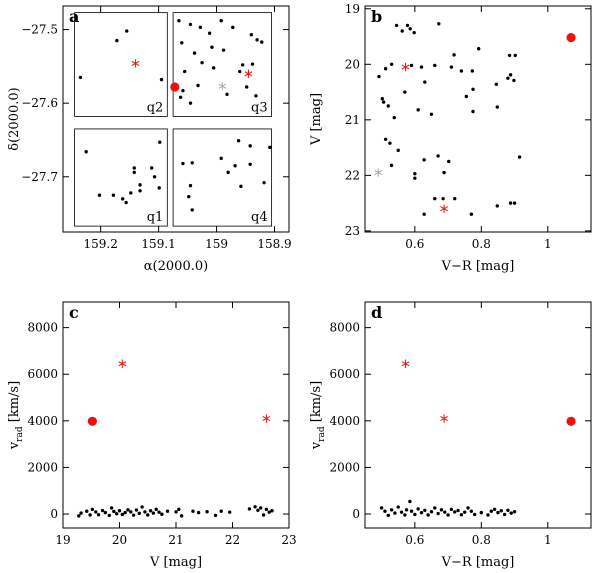 This screenshot has height=573, width=600. What do you see at coordinates (478, 266) in the screenshot?
I see `x-axis-label: V−R [mag]` at bounding box center [478, 266].